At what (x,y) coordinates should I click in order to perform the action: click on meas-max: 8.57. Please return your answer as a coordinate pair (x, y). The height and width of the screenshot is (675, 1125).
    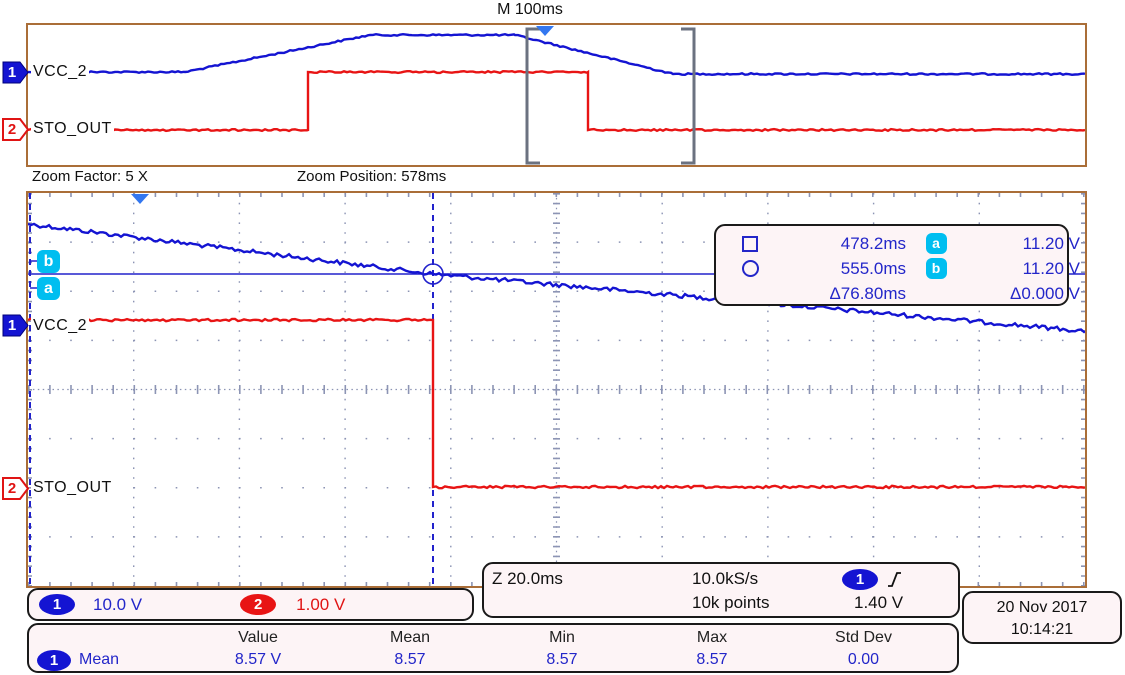
    Looking at the image, I should click on (712, 659).